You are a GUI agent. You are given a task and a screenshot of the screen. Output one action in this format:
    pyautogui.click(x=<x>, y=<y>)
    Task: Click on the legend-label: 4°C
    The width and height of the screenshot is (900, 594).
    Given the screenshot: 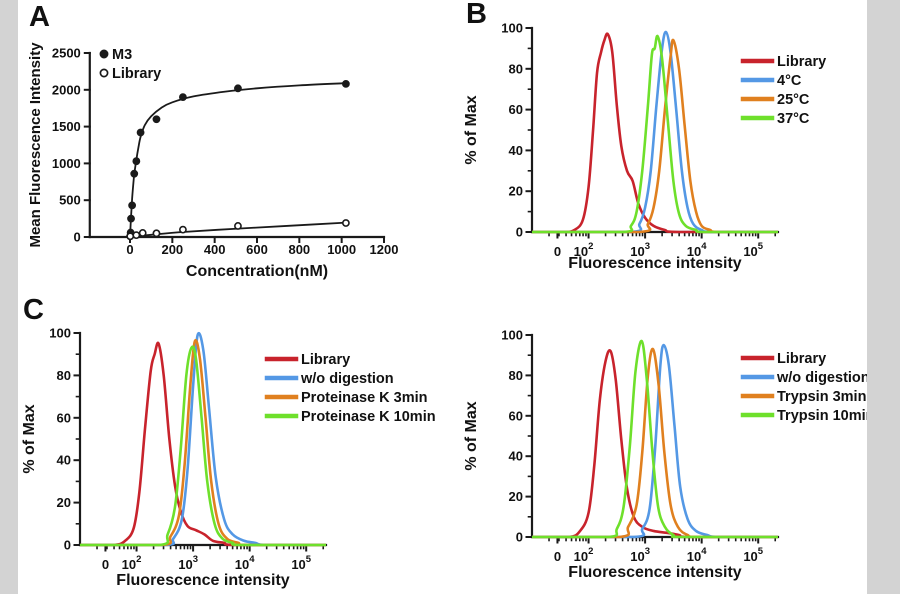 What is the action you would take?
    pyautogui.click(x=789, y=81)
    